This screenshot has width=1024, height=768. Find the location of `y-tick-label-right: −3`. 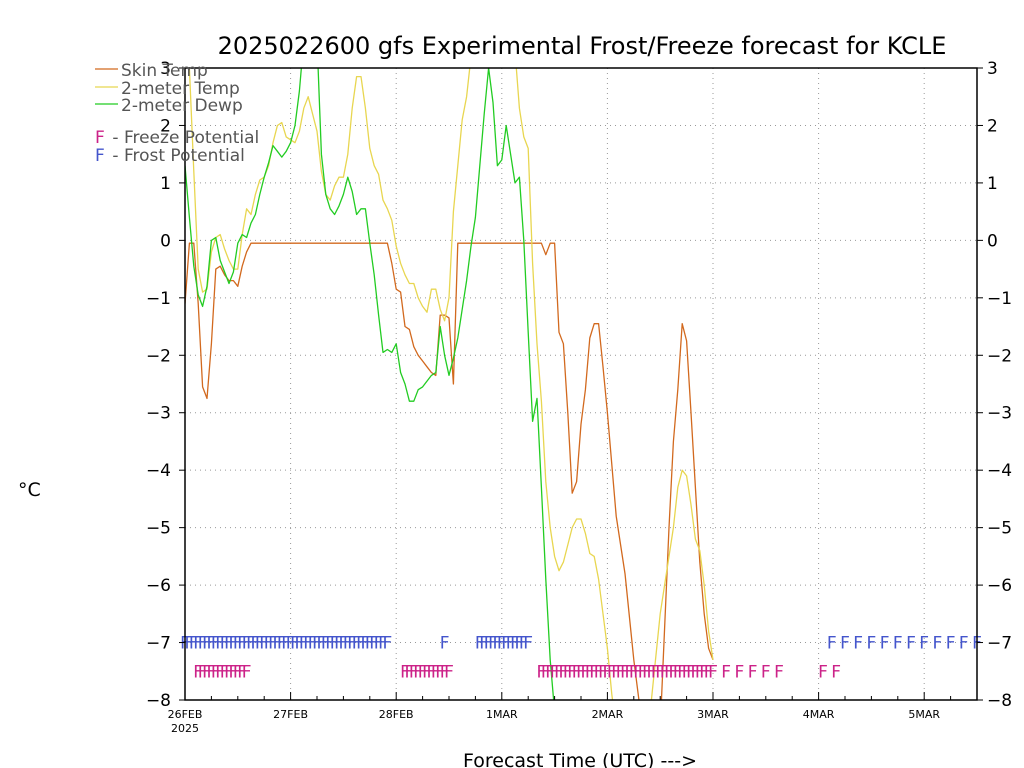

y-tick-label-right: −3 is located at coordinates (999, 414).